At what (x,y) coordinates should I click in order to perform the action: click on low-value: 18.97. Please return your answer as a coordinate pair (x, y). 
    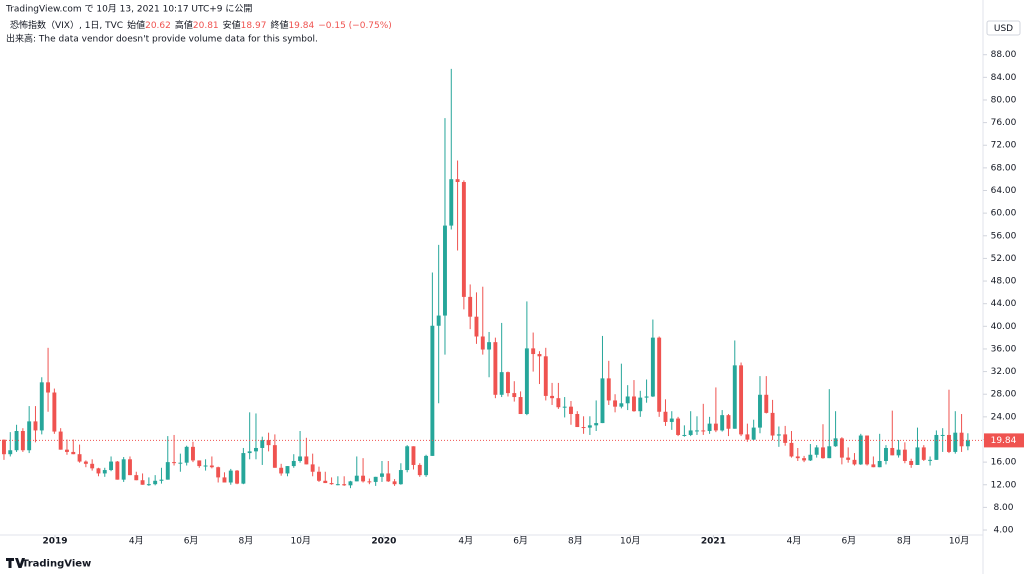
    Looking at the image, I should click on (254, 26).